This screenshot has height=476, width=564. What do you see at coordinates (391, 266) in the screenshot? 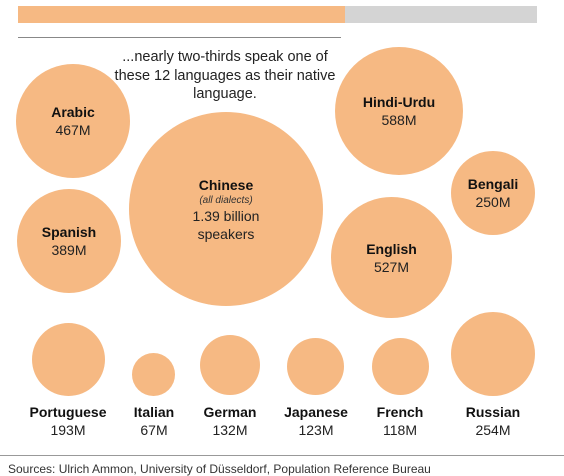
I see `speaker-count: 527M` at bounding box center [391, 266].